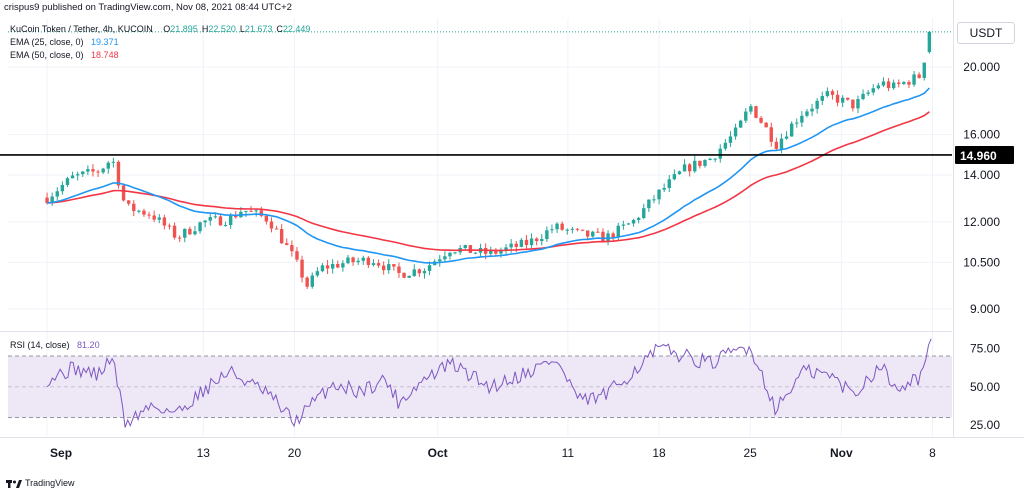  I want to click on rsi-legend: RSI (14, close) 81.20, so click(55, 345).